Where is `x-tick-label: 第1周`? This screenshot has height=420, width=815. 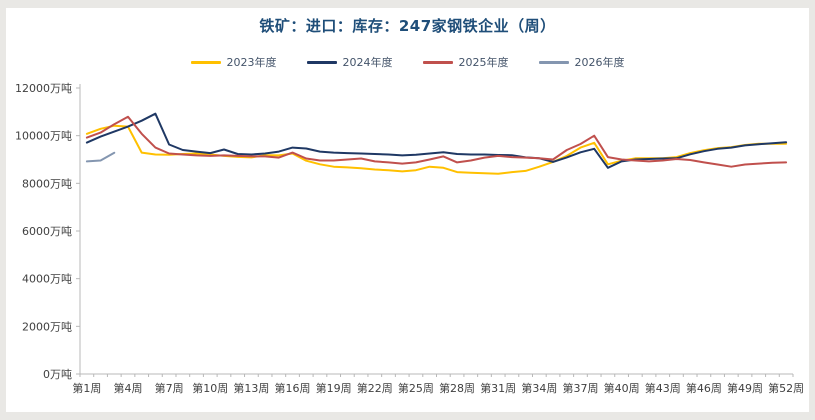
x-tick-label: 第1周 is located at coordinates (86, 388).